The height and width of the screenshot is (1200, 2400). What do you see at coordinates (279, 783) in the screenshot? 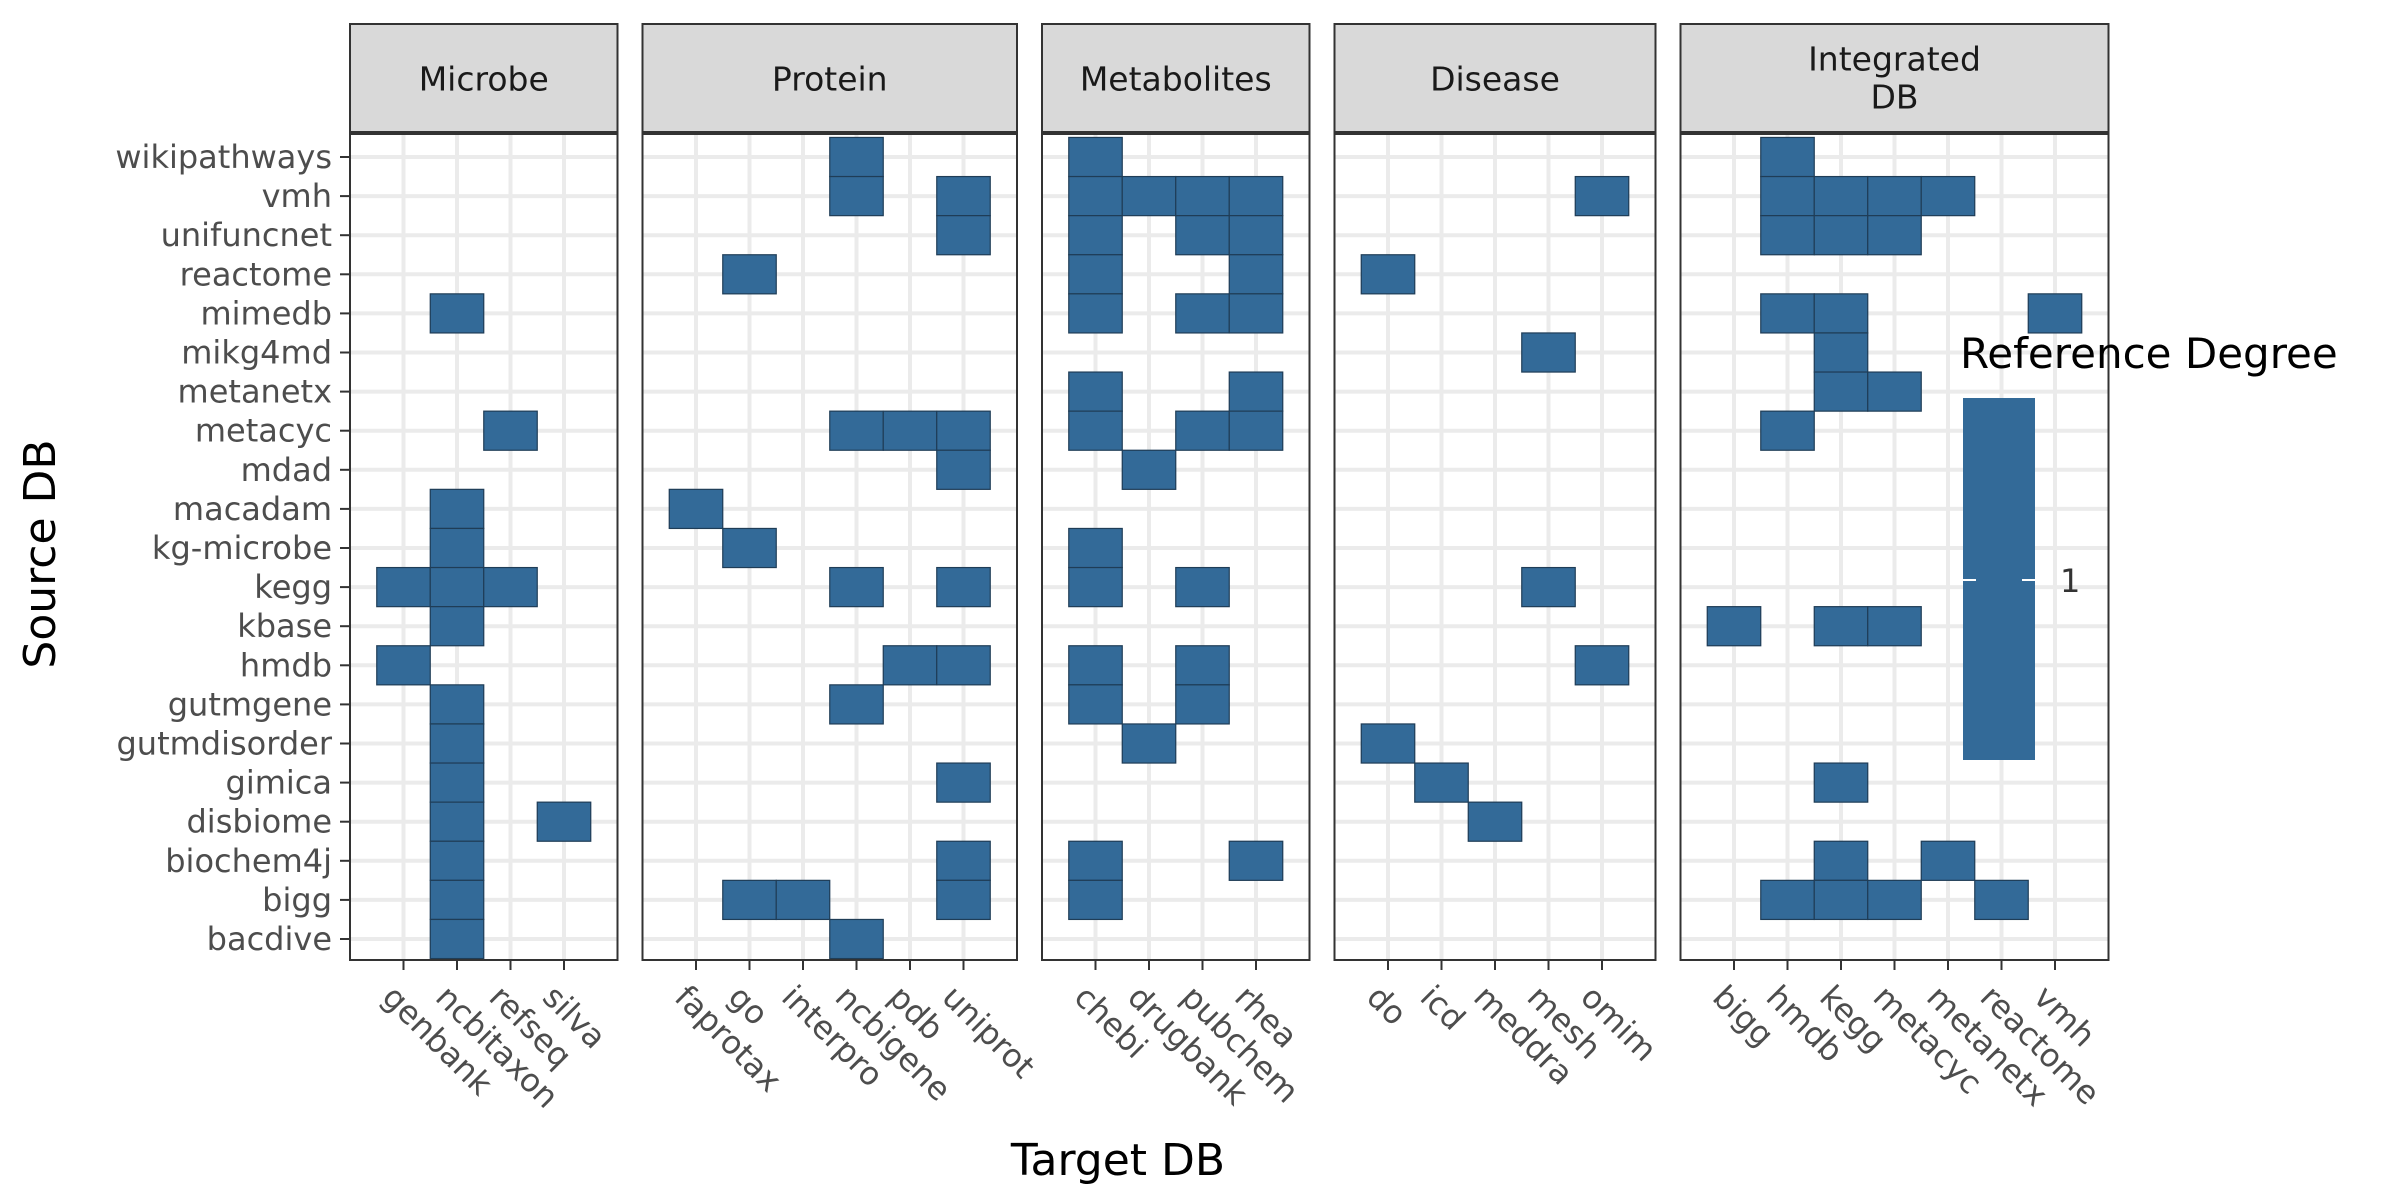
I see `y-tick-label: gimica` at bounding box center [279, 783].